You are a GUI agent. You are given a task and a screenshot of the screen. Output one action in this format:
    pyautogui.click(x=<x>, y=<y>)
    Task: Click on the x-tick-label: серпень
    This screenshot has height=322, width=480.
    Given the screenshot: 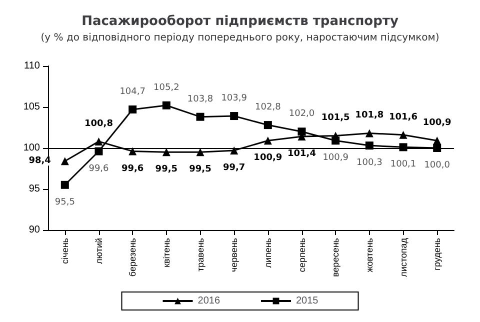 What is the action you would take?
    pyautogui.click(x=301, y=255)
    